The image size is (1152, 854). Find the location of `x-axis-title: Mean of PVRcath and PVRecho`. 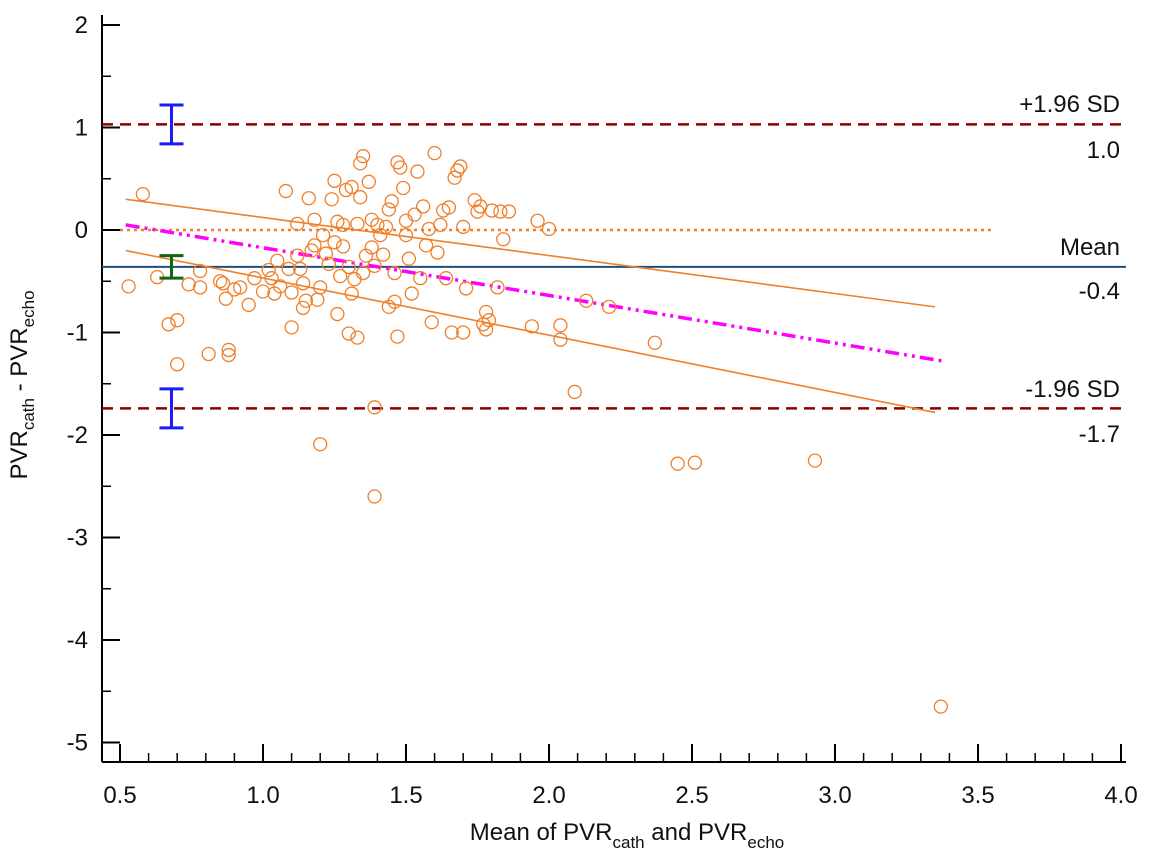

x-axis-title: Mean of PVRcath and PVRecho is located at coordinates (627, 835).